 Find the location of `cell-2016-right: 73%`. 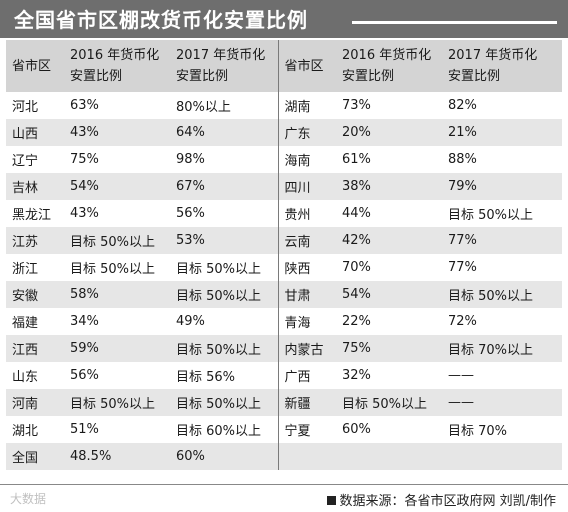

cell-2016-right: 73% is located at coordinates (389, 105).